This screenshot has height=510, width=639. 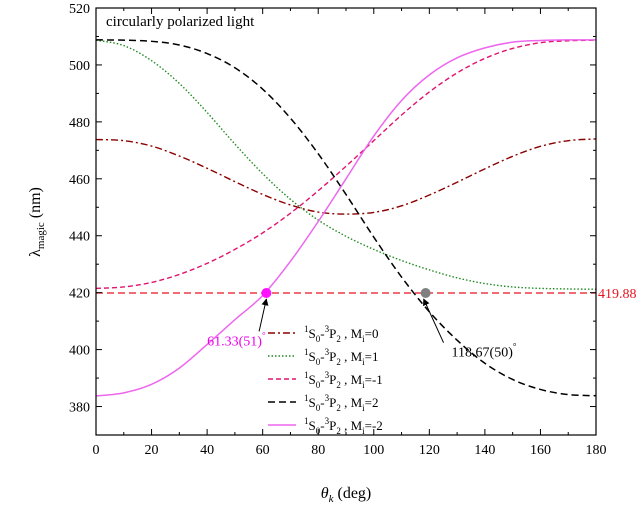 I want to click on y-tick-label: 520, so click(x=79, y=9).